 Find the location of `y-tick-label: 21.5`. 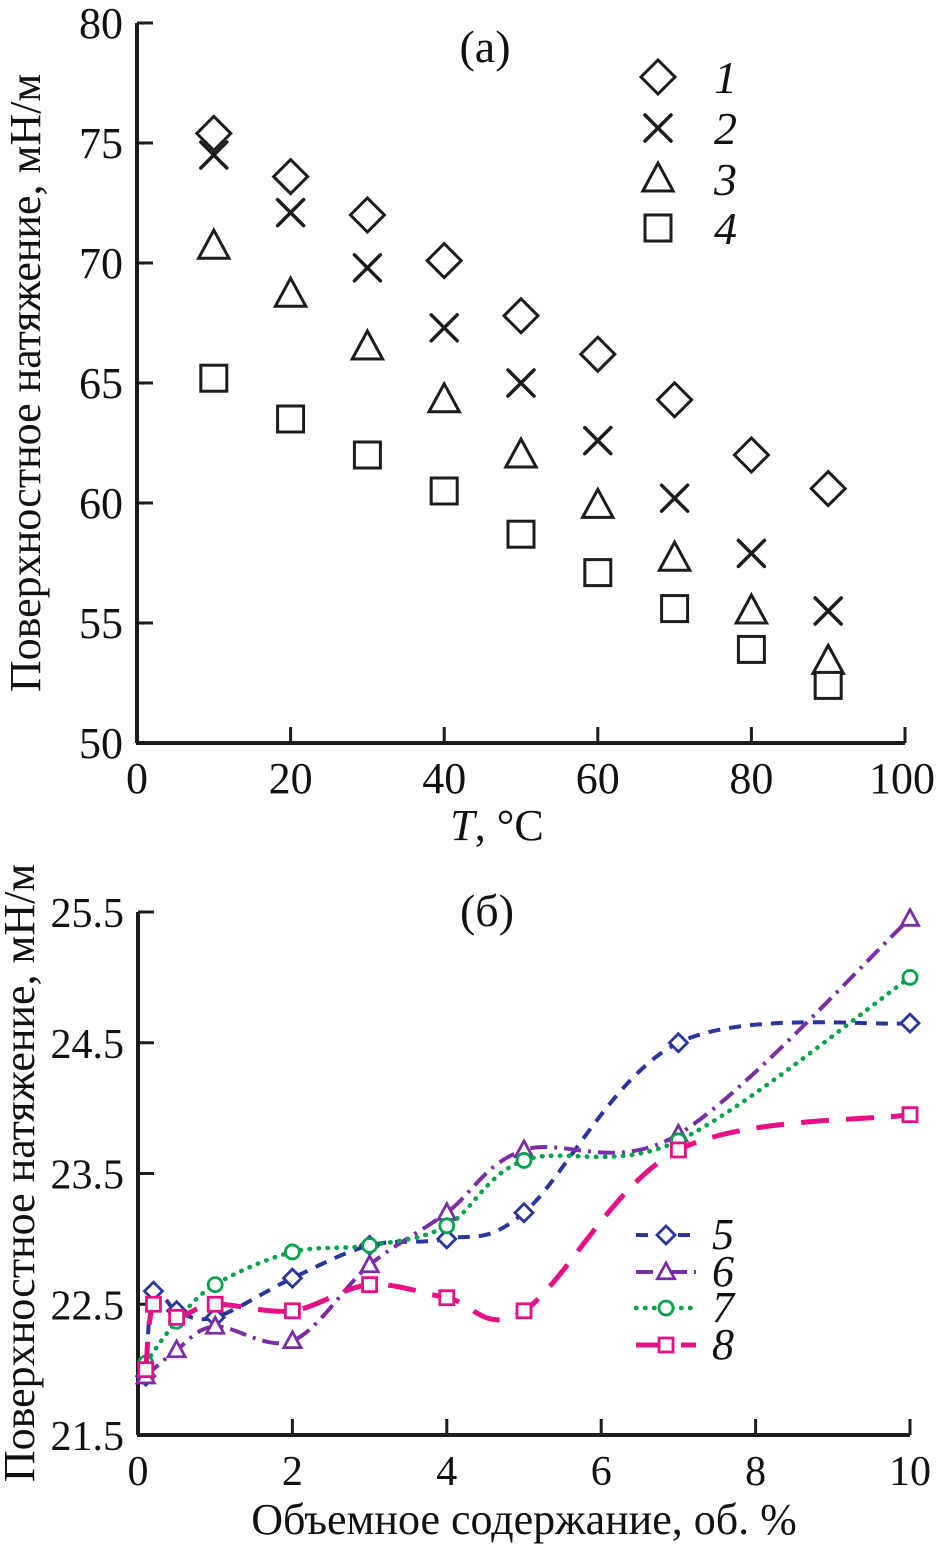

y-tick-label: 21.5 is located at coordinates (88, 1437).